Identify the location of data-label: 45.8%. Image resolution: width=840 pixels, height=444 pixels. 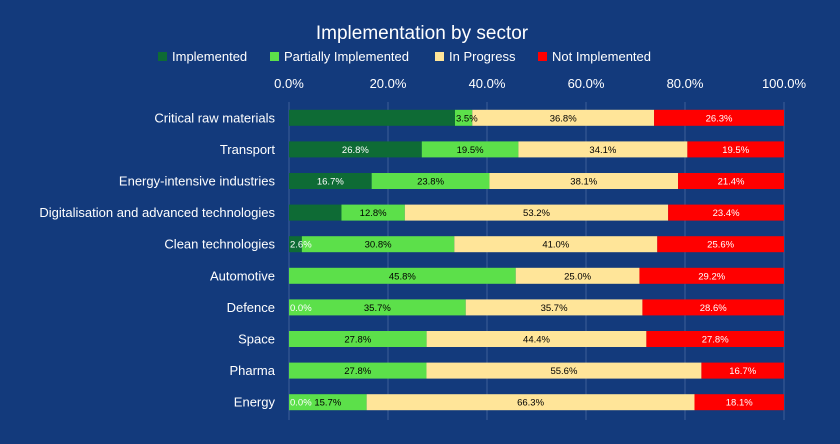
(402, 276).